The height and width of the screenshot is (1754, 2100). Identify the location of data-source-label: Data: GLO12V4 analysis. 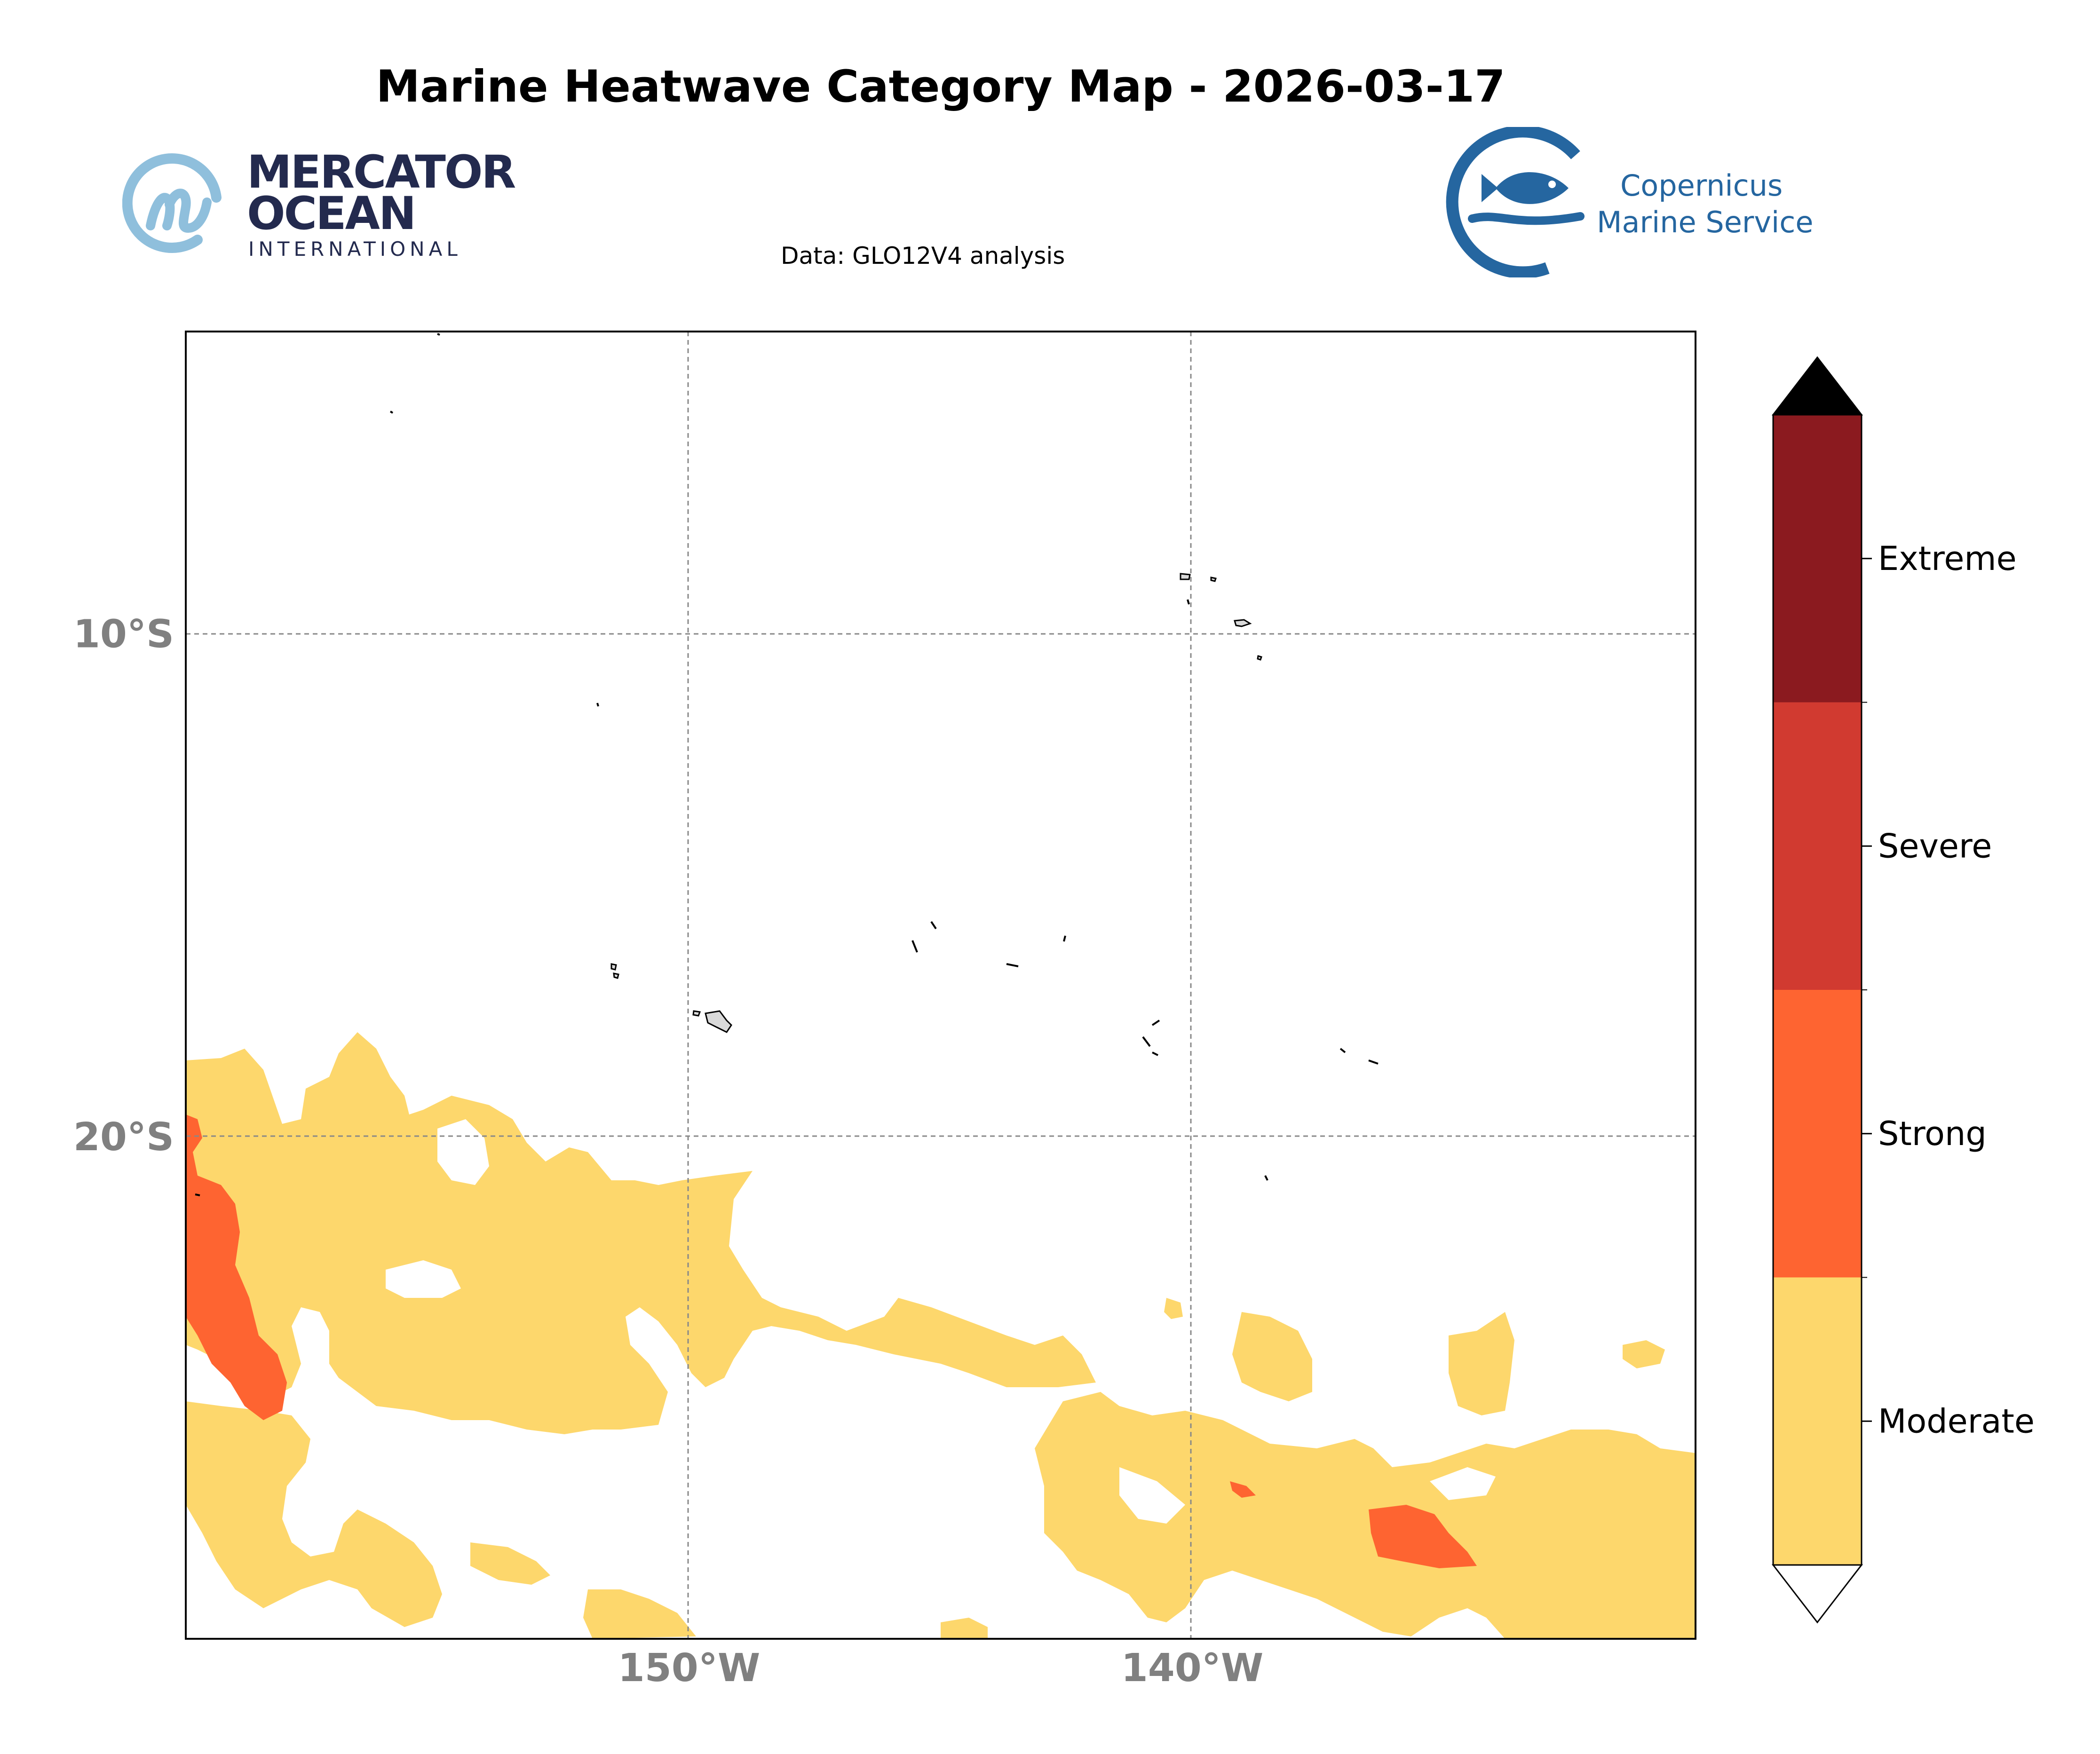
(923, 255).